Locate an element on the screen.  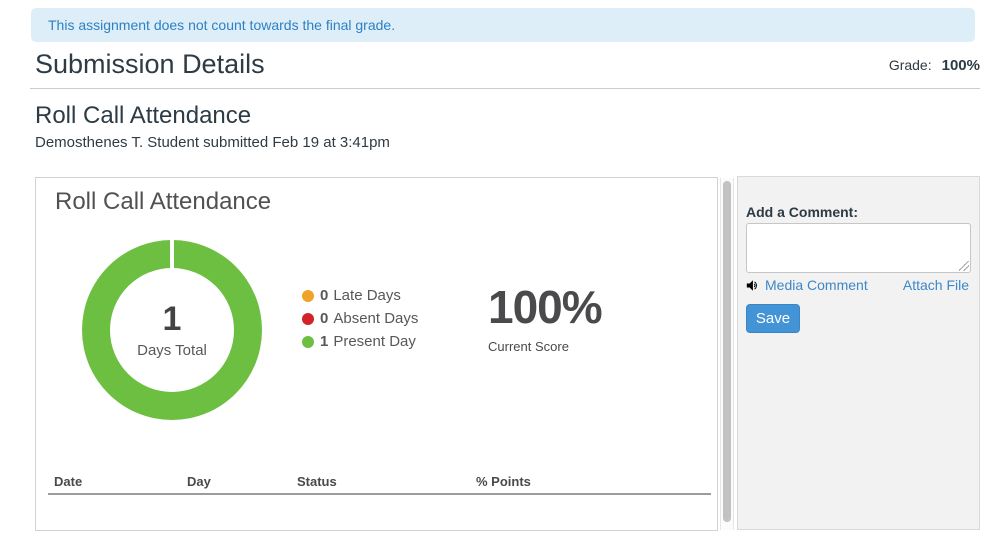
attendance-table: Date Day Status % Points is located at coordinates (379, 484).